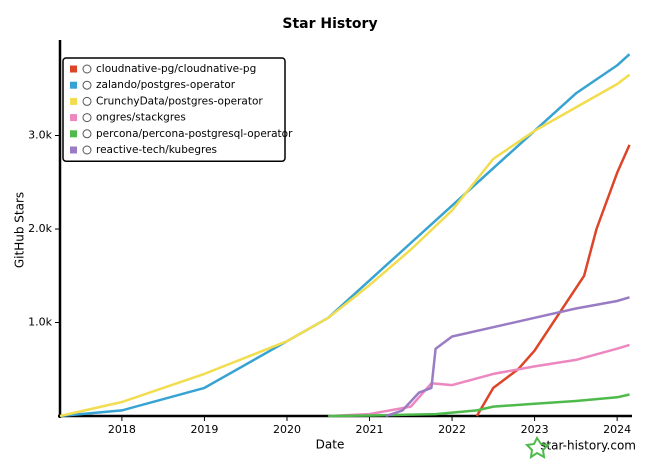 Image resolution: width=660 pixels, height=475 pixels. Describe the element at coordinates (176, 69) in the screenshot. I see `legend-label: cloudnative-pg/cloudnative-pg` at that location.